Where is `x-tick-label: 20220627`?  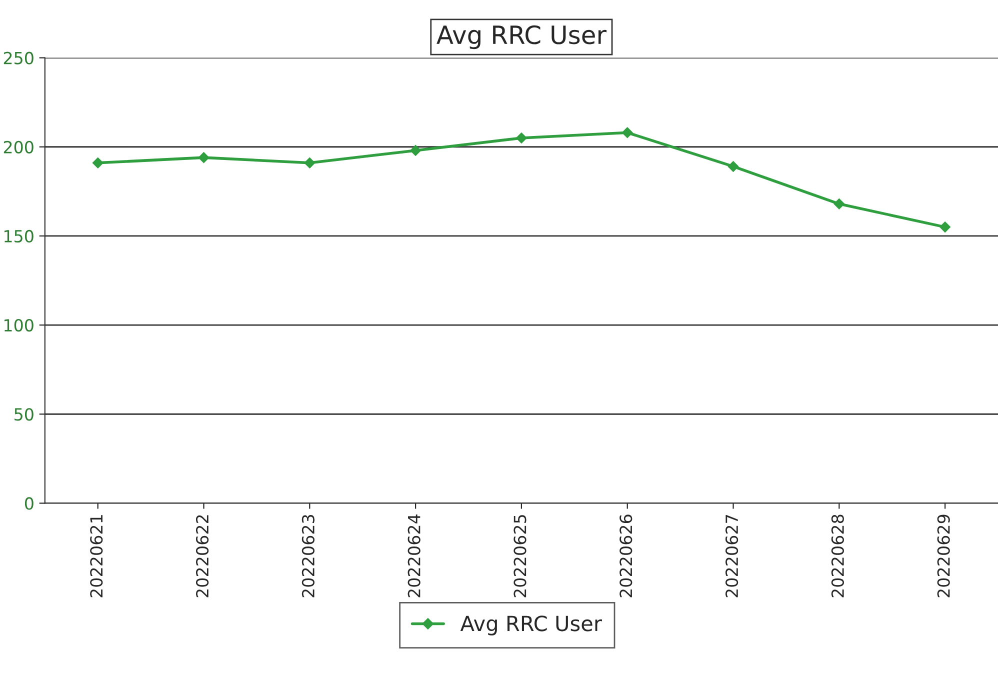
x-tick-label: 20220627 is located at coordinates (731, 556).